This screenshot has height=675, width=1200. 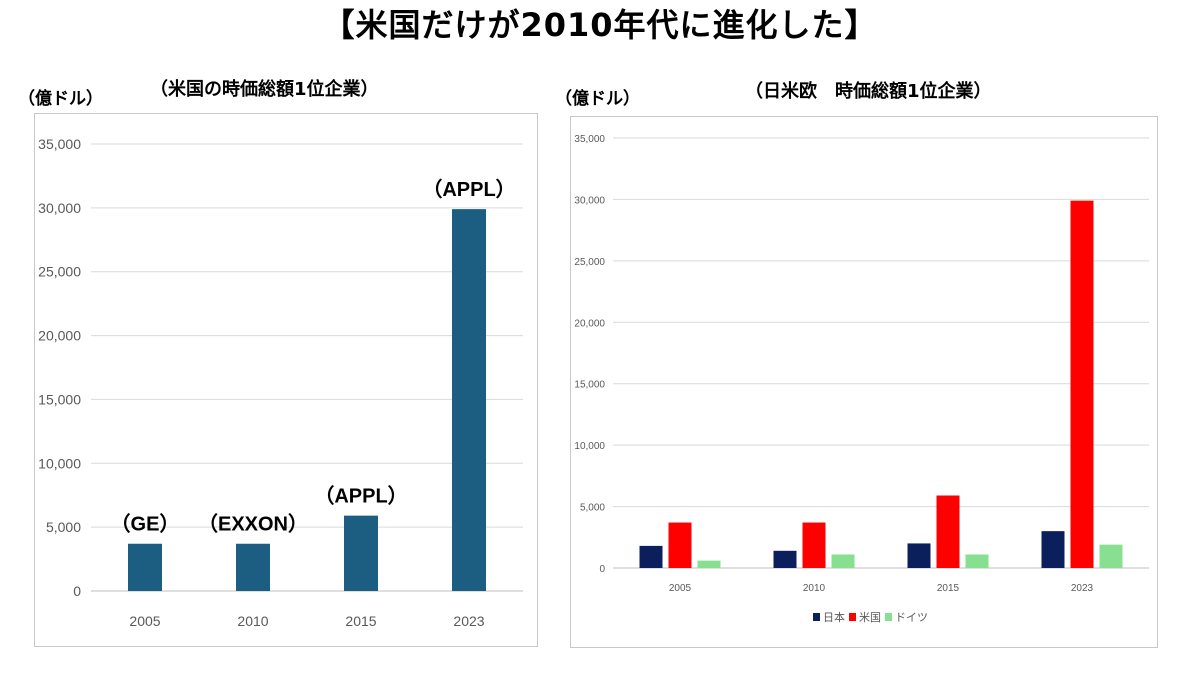 I want to click on left-chart-unit-label: （億ドル）, so click(x=60, y=99).